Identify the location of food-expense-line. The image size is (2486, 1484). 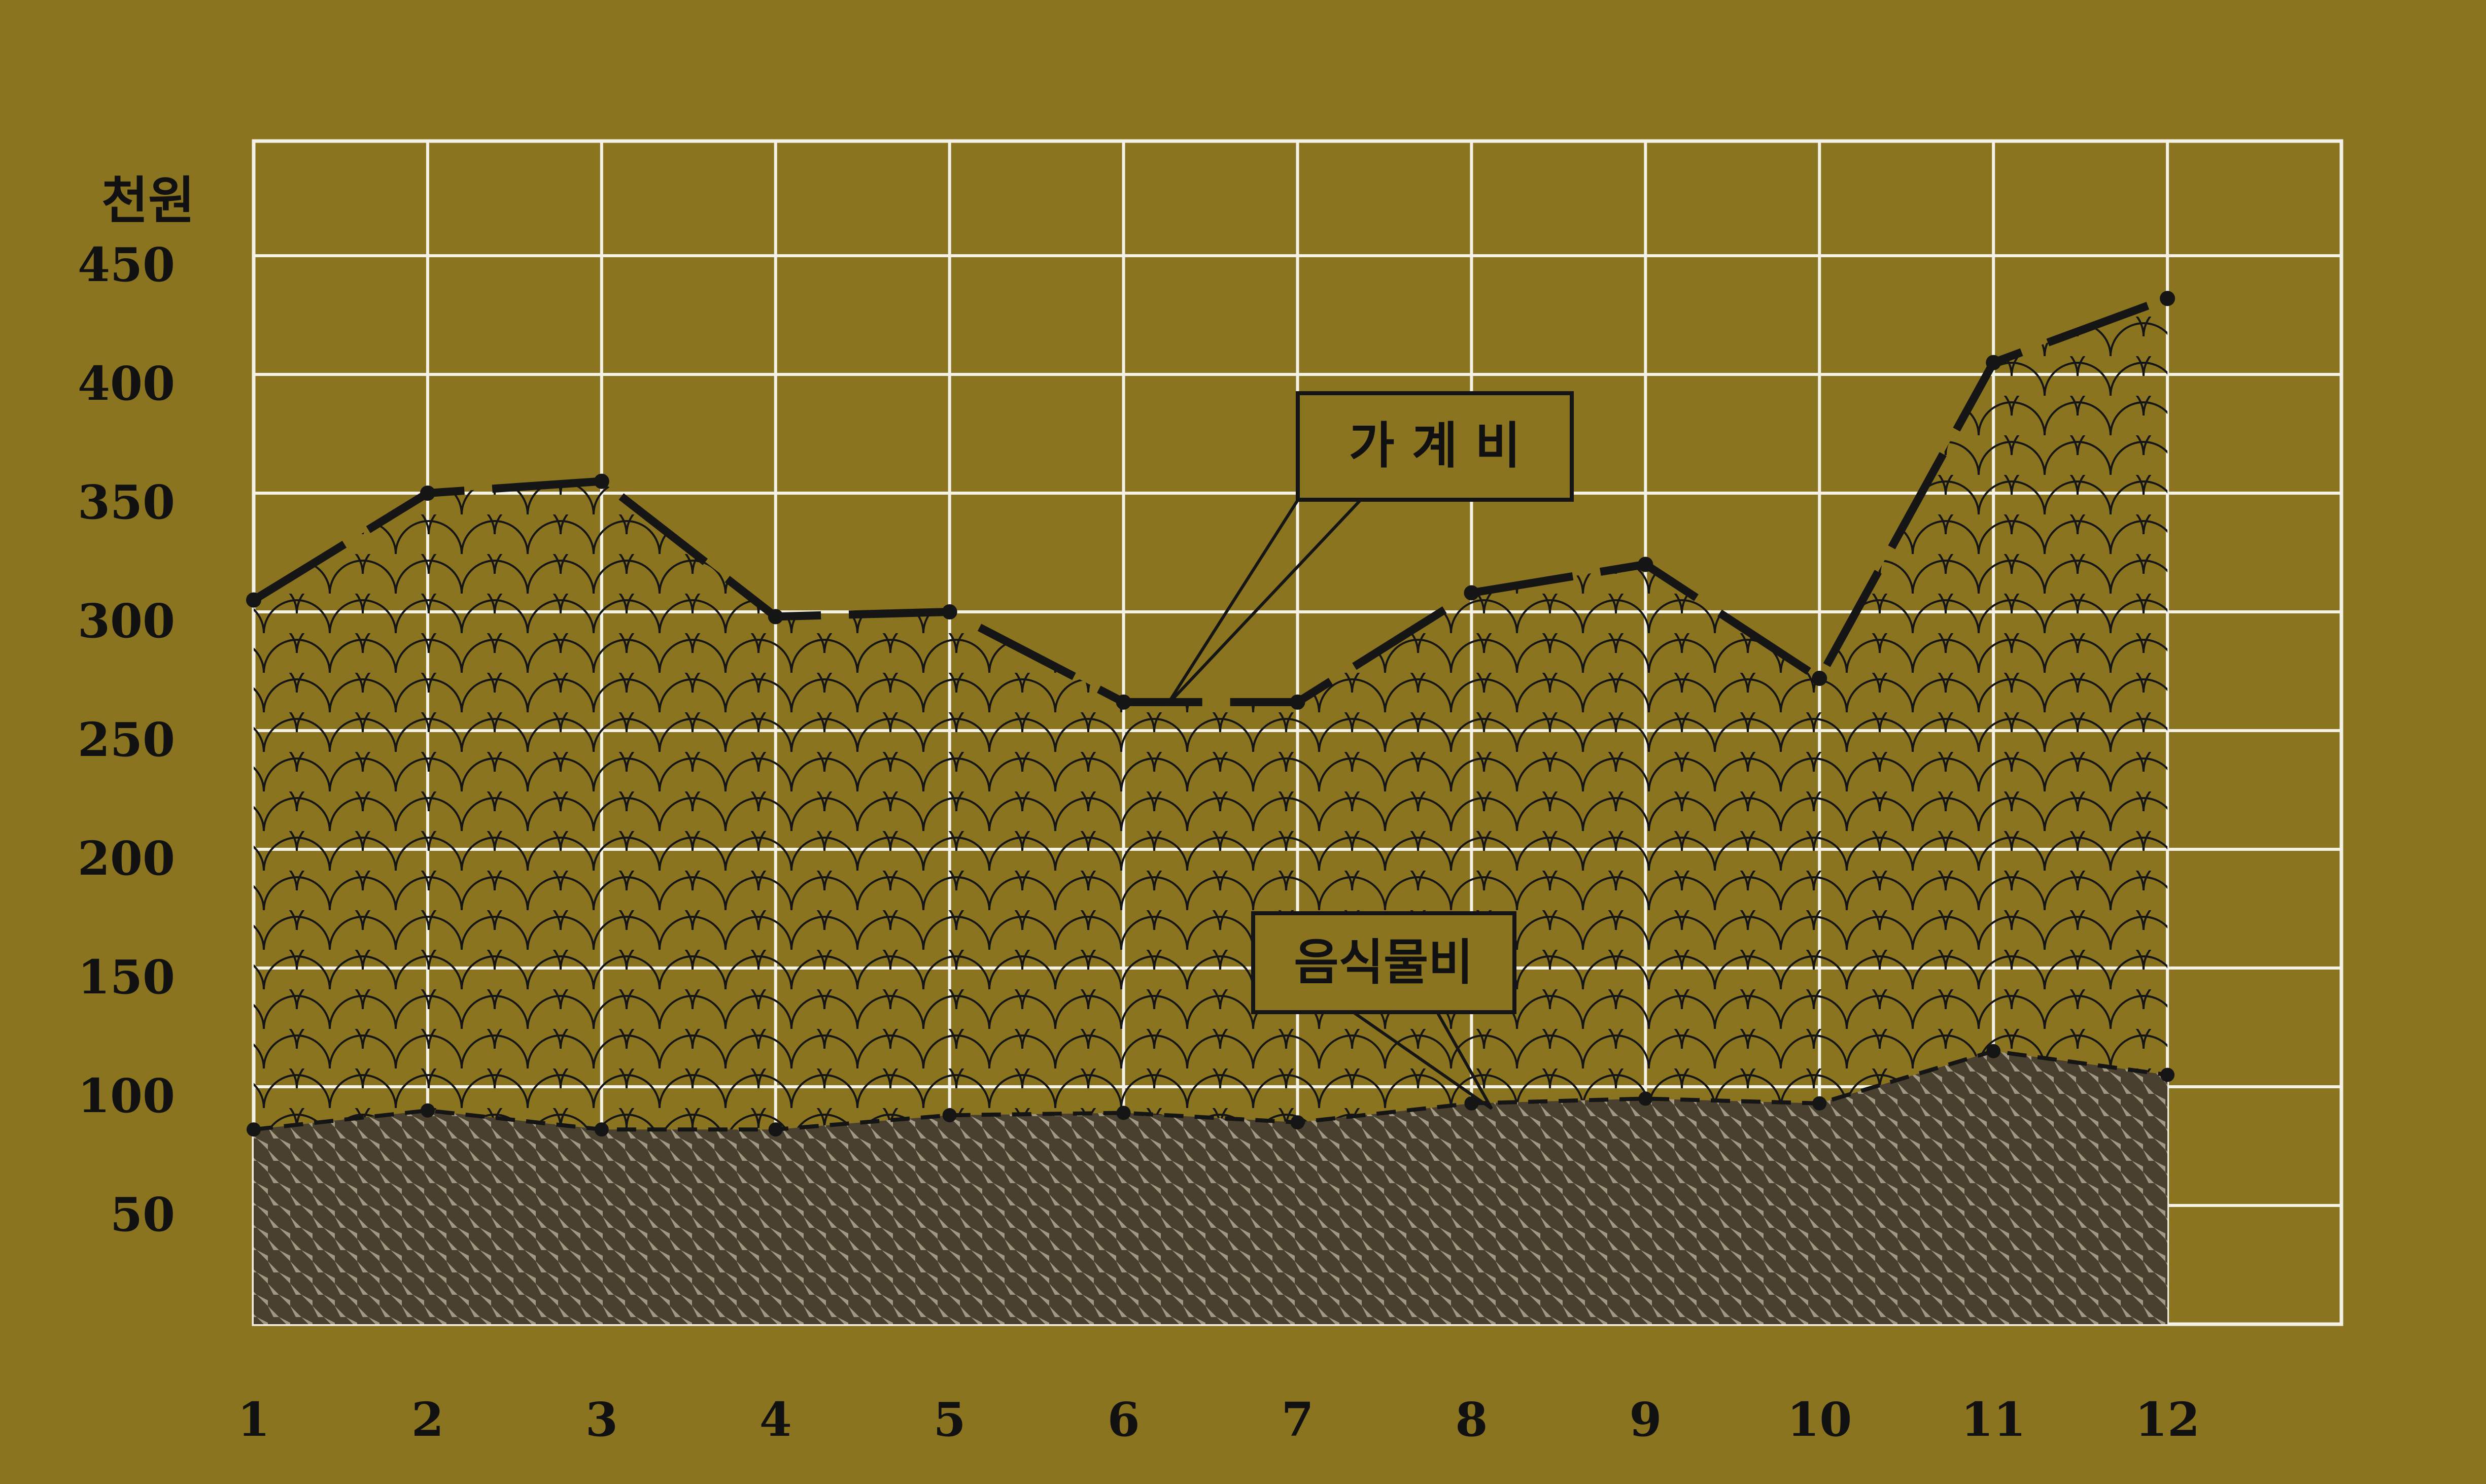
(1210, 1090).